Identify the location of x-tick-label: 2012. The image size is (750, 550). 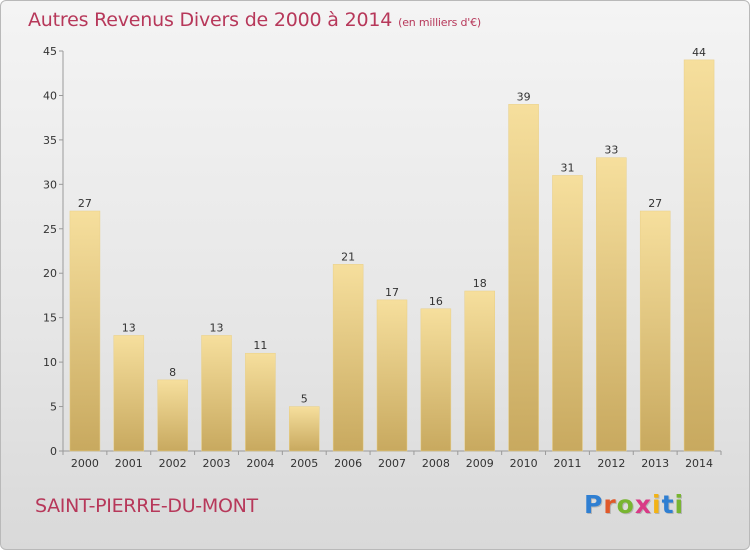
(611, 463).